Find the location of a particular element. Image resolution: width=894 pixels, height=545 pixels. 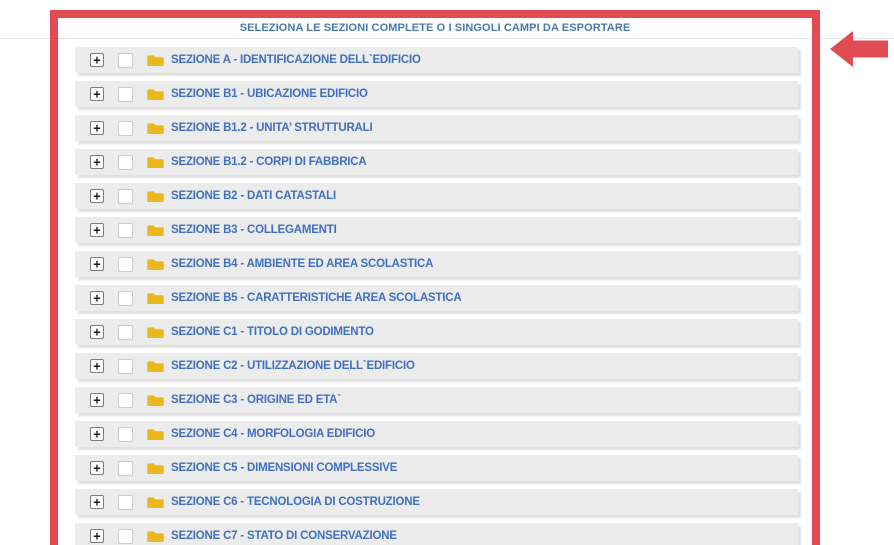

arrow-left-icon is located at coordinates (859, 49).